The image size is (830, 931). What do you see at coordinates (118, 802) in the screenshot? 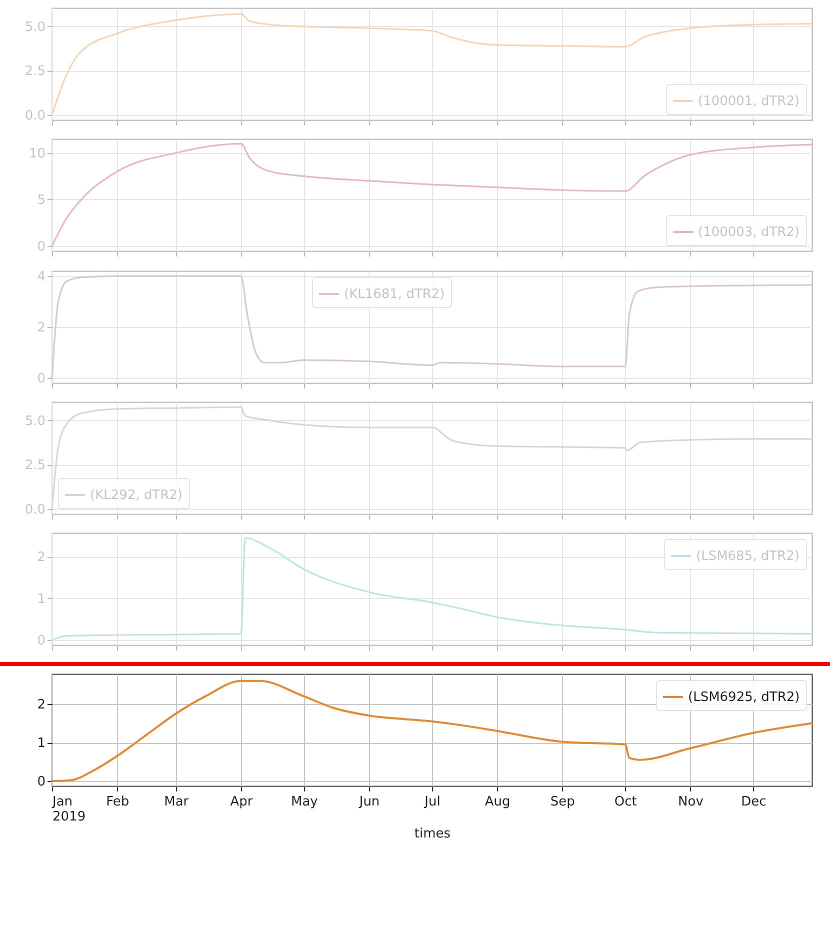
I see `x-tick-label: Feb` at bounding box center [118, 802].